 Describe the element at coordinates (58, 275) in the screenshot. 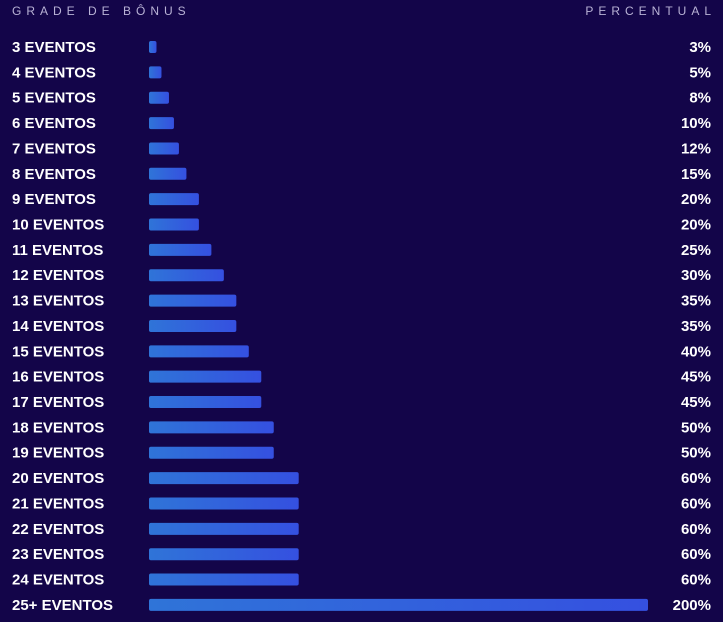

I see `category-label: 12 EVENTOS` at that location.